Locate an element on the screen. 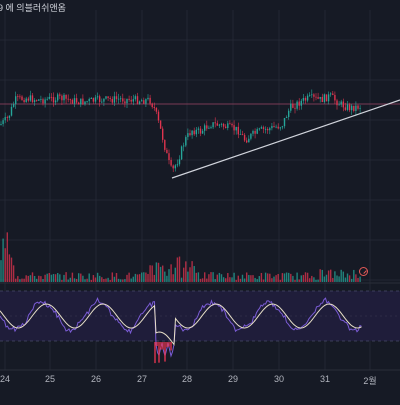 The height and width of the screenshot is (405, 400). alert-icon is located at coordinates (363, 271).